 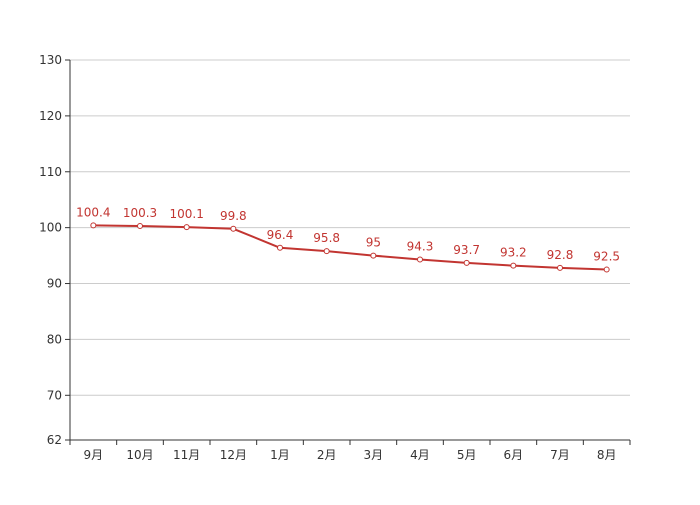 What do you see at coordinates (50, 172) in the screenshot?
I see `y-tick-label: 110` at bounding box center [50, 172].